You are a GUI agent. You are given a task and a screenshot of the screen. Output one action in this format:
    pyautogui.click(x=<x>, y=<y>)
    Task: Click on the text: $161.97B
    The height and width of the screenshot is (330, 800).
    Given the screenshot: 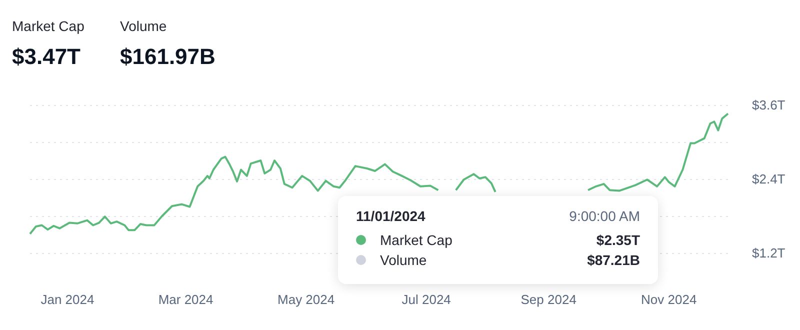 What is the action you would take?
    pyautogui.click(x=168, y=57)
    